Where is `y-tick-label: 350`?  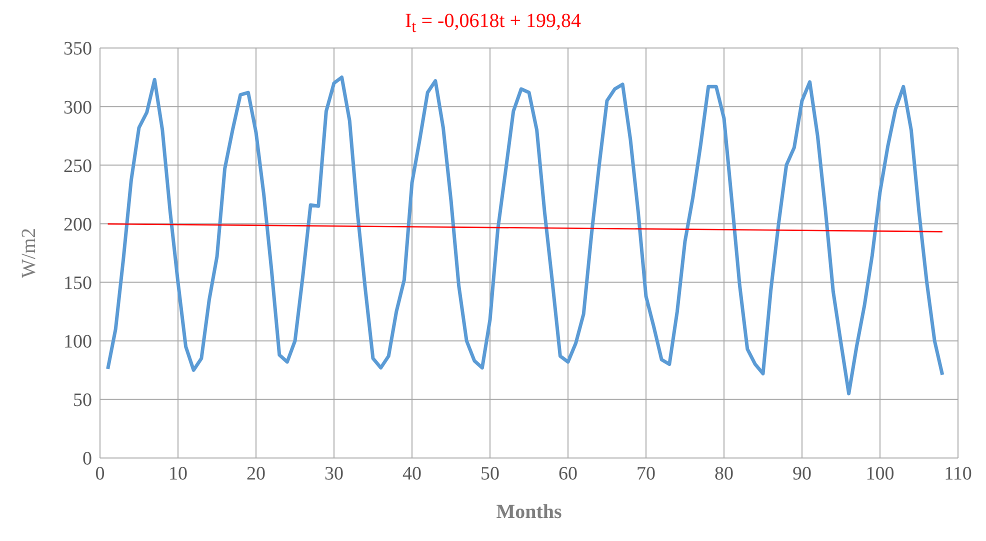 y-tick-label: 350 is located at coordinates (78, 49).